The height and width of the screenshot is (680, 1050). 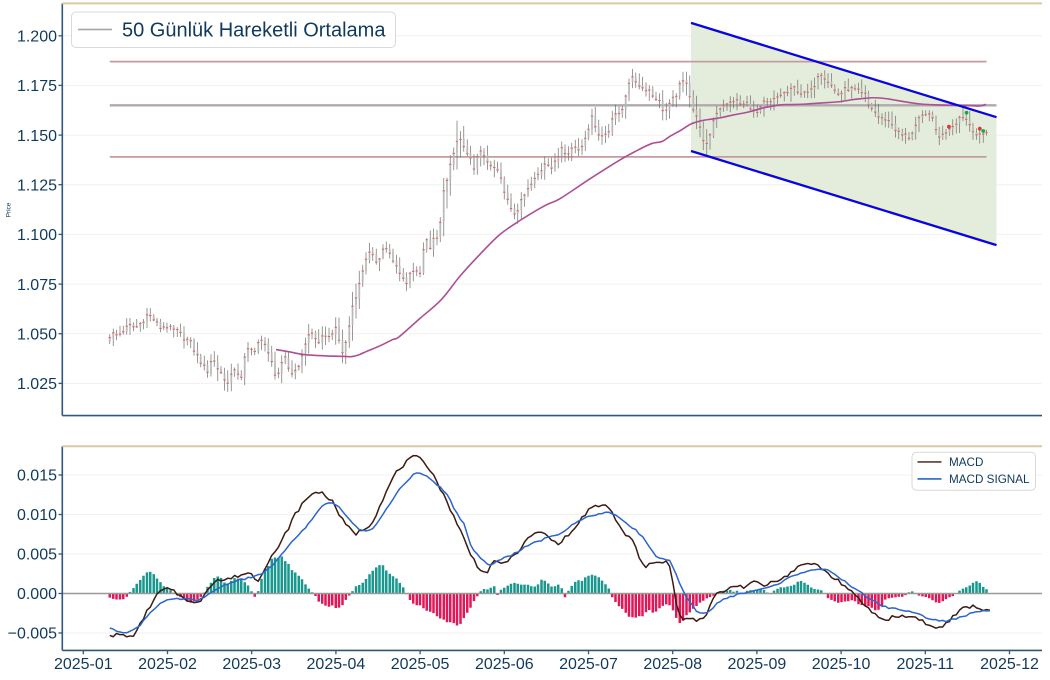 What do you see at coordinates (926, 664) in the screenshot?
I see `svg-text: 2025-11` at bounding box center [926, 664].